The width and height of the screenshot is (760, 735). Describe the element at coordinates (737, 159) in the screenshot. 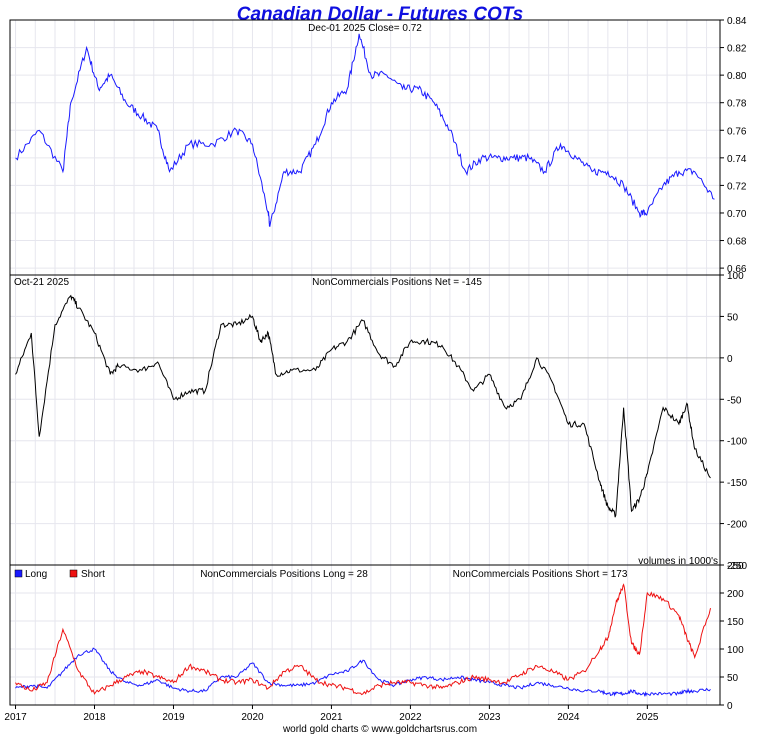

I see `y-tick-label: 0.74` at that location.